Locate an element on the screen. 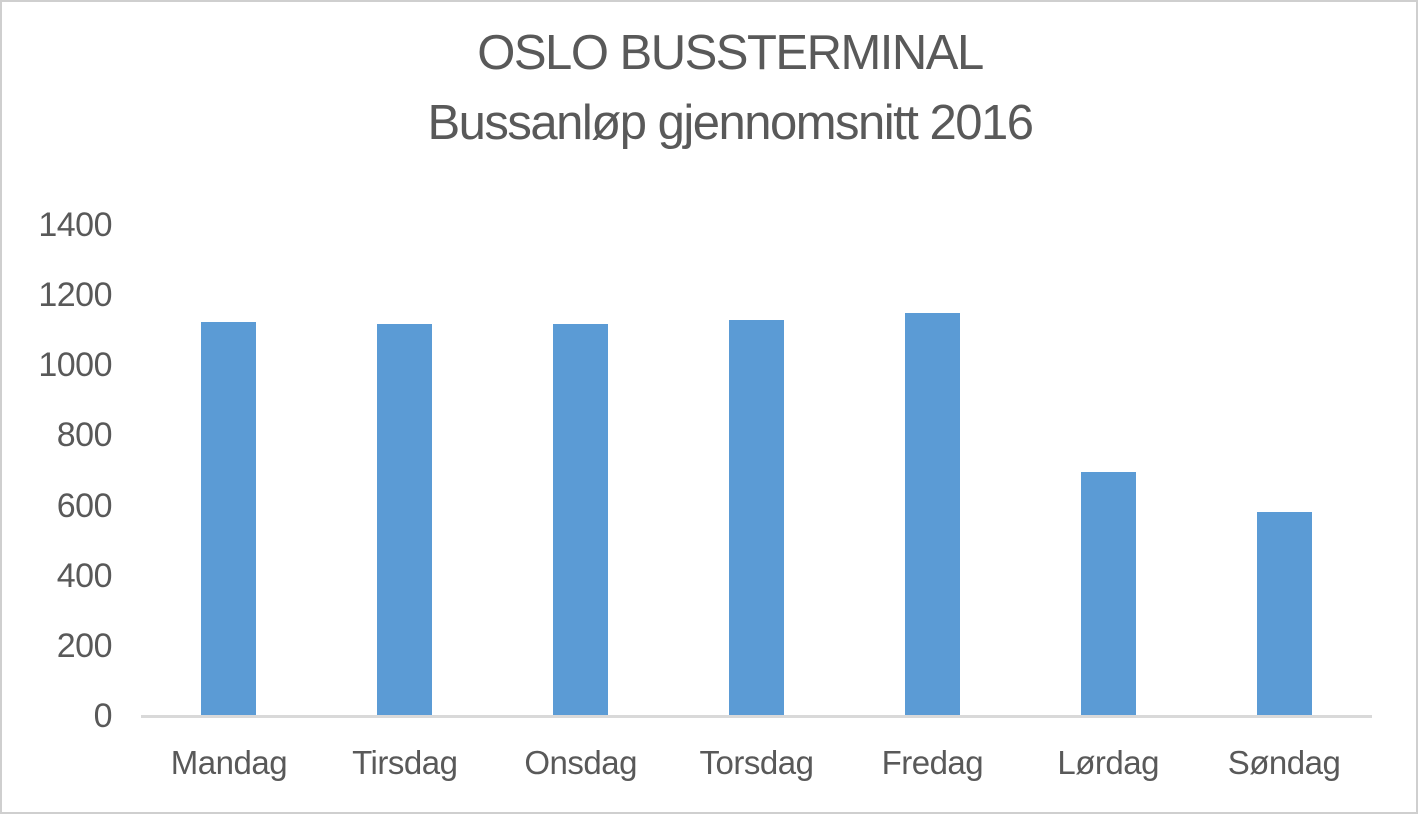 The image size is (1418, 814). chart-title-line-2: Bussanløp gjennomsnitt 2016 is located at coordinates (730, 123).